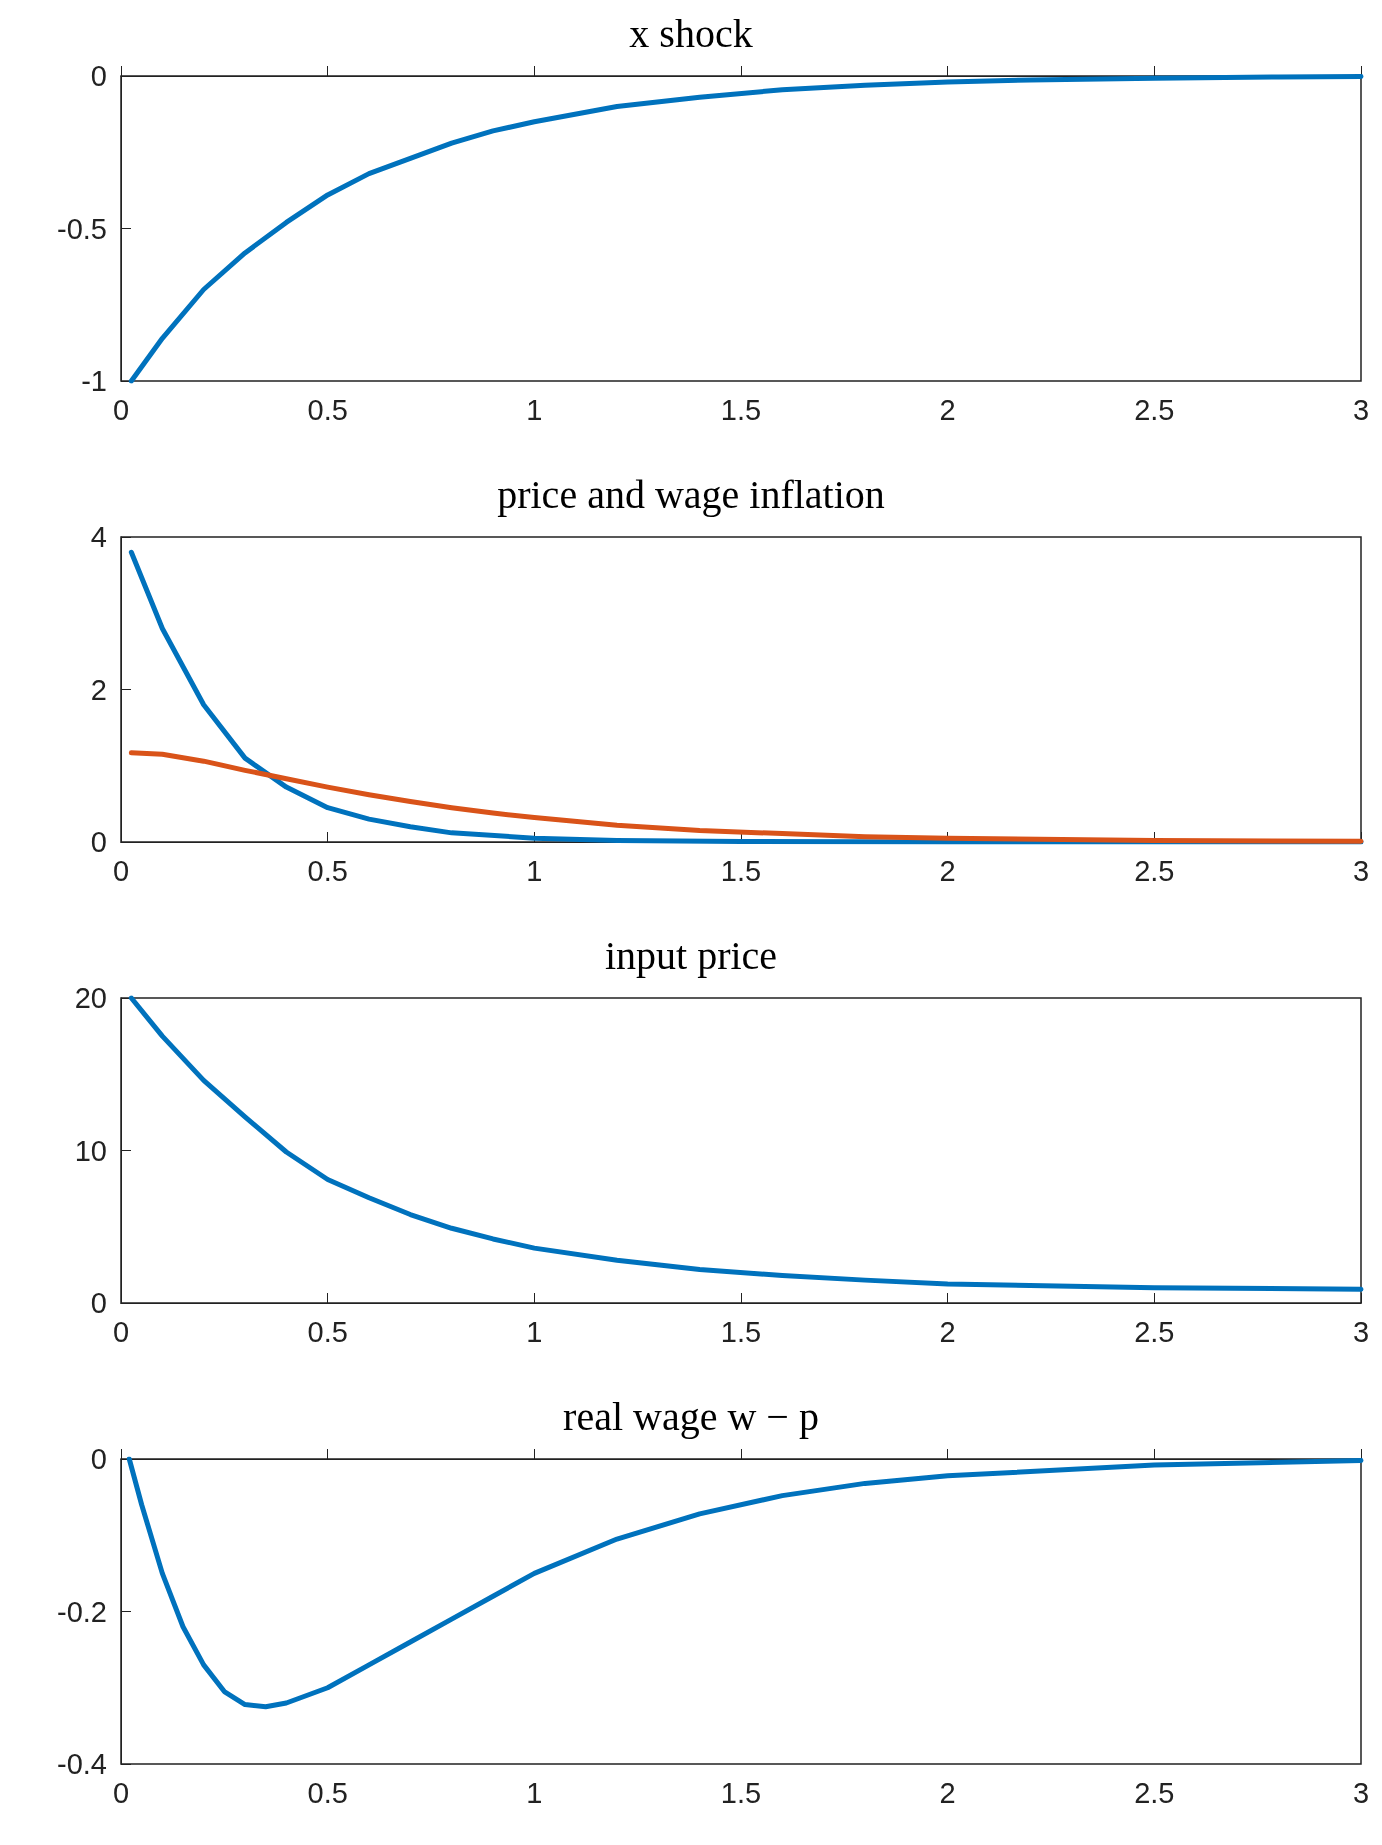  I want to click on y-tick-label: 2, so click(98, 689).